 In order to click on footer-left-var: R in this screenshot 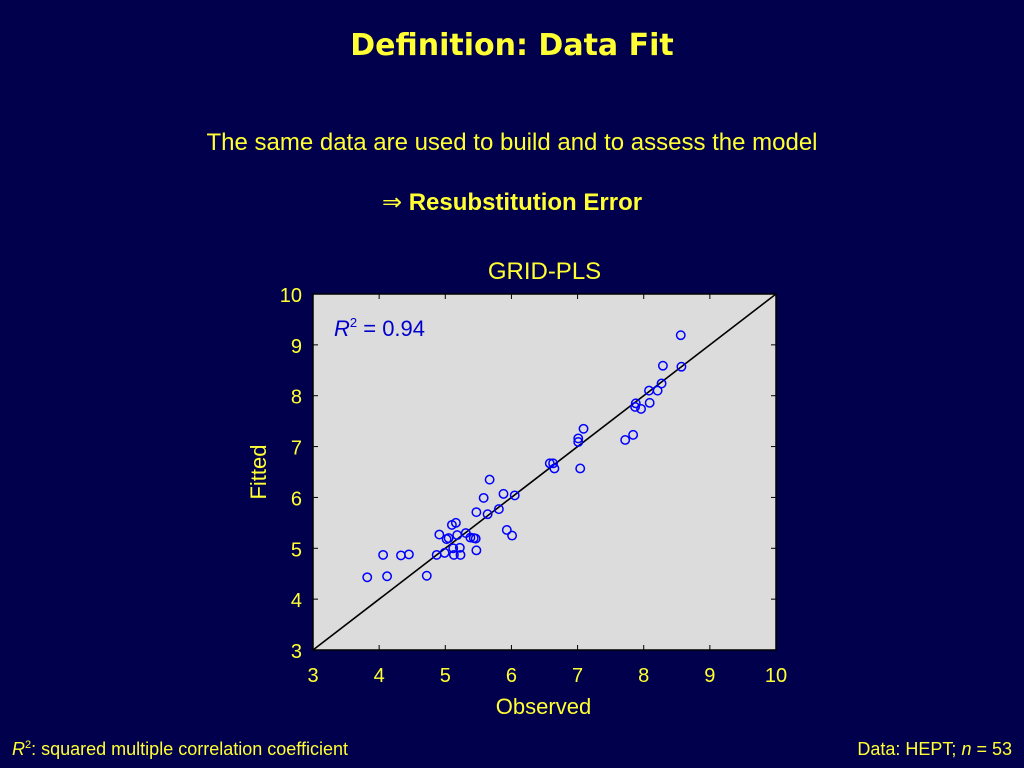, I will do `click(18, 749)`.